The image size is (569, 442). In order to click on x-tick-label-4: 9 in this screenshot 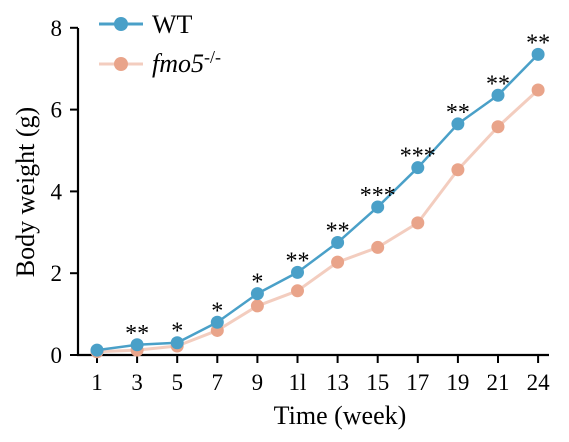, I will do `click(258, 382)`.